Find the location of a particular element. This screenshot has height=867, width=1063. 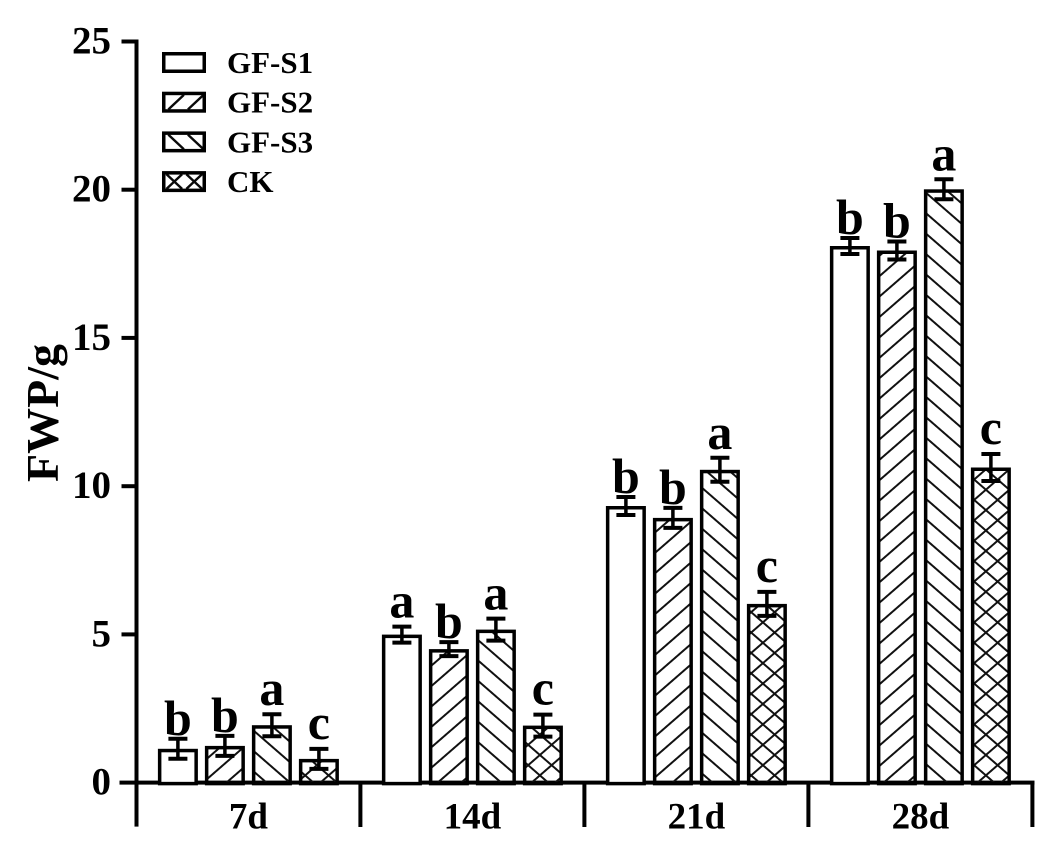

svg-text: 10 is located at coordinates (91, 485).